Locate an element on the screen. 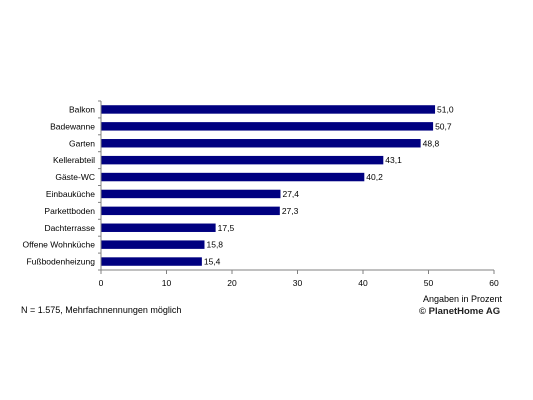 The height and width of the screenshot is (400, 533). category-label: Balkon is located at coordinates (82, 109).